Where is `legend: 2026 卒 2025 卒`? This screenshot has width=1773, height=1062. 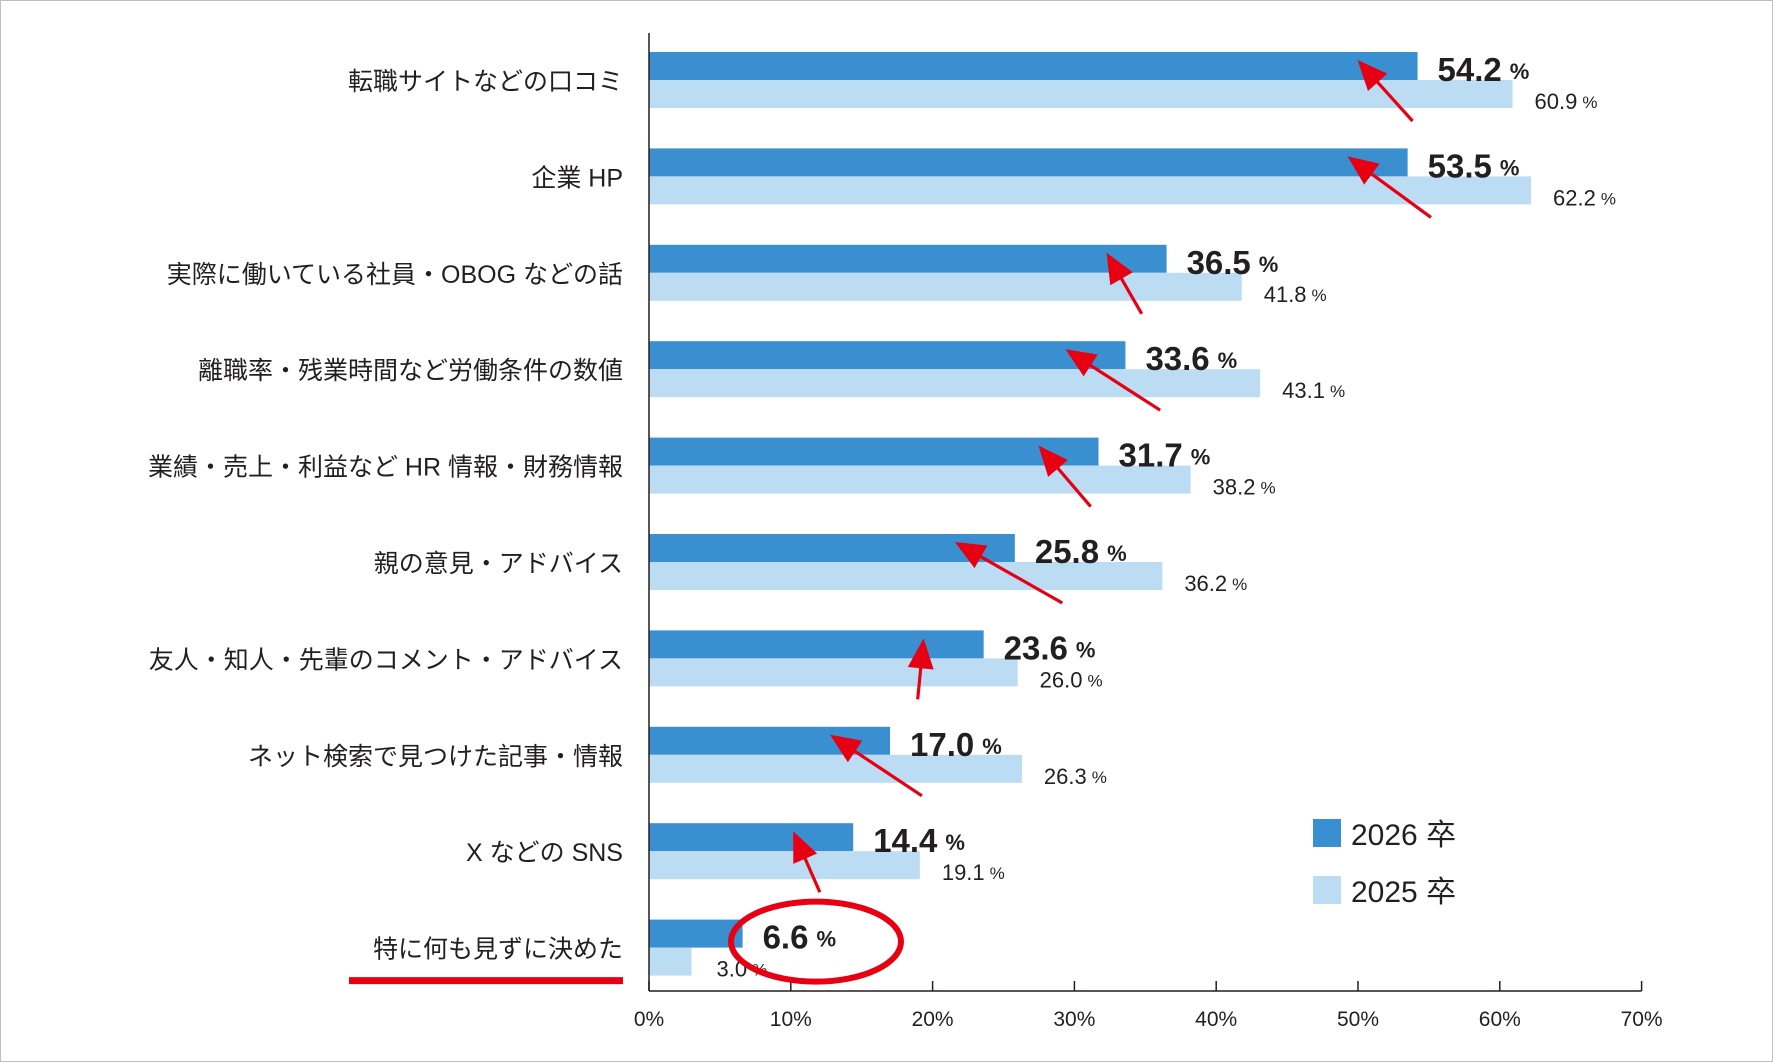 legend: 2026 卒 2025 卒 is located at coordinates (1384, 864).